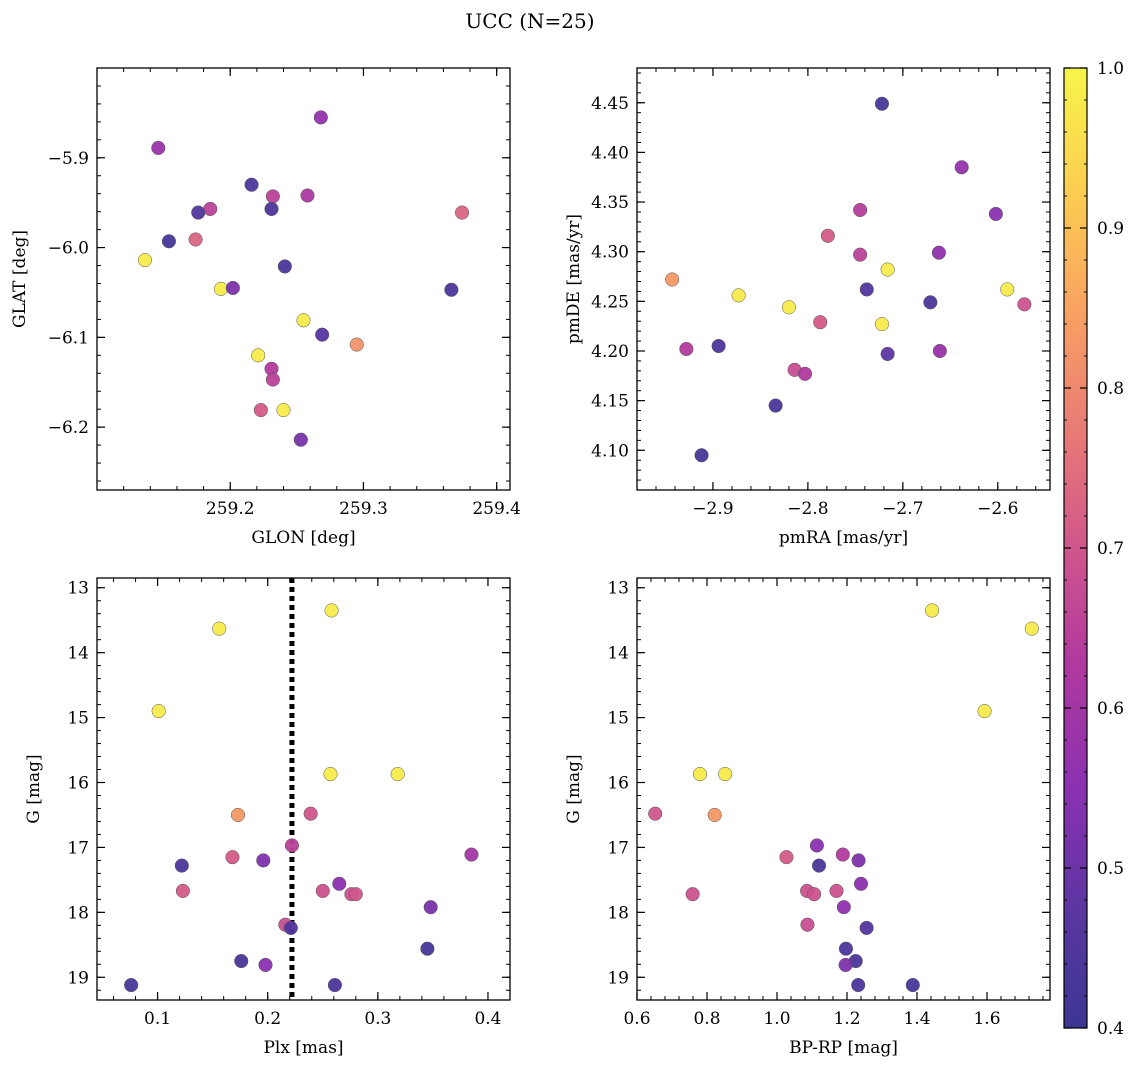  I want to click on x-tick-label: 1.0, so click(776, 1019).